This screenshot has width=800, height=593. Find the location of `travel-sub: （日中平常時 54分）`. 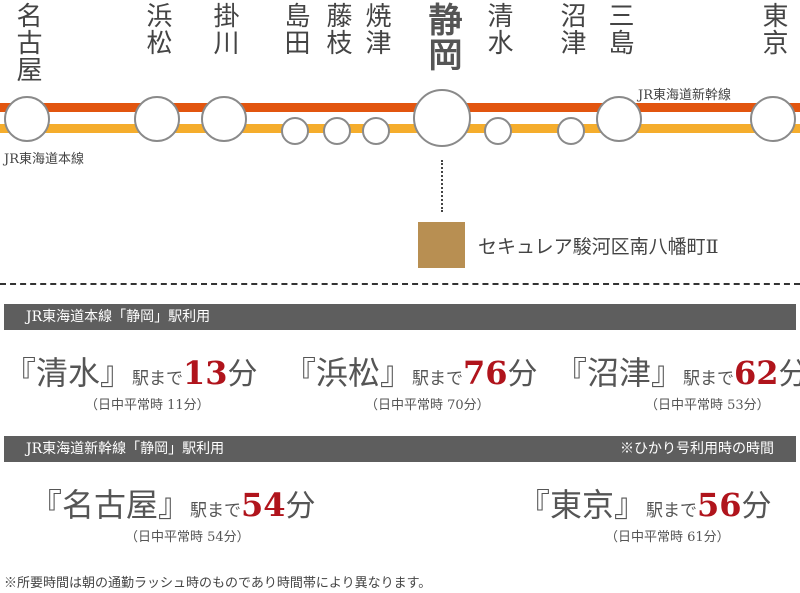

travel-sub: （日中平常時 54分） is located at coordinates (187, 537).